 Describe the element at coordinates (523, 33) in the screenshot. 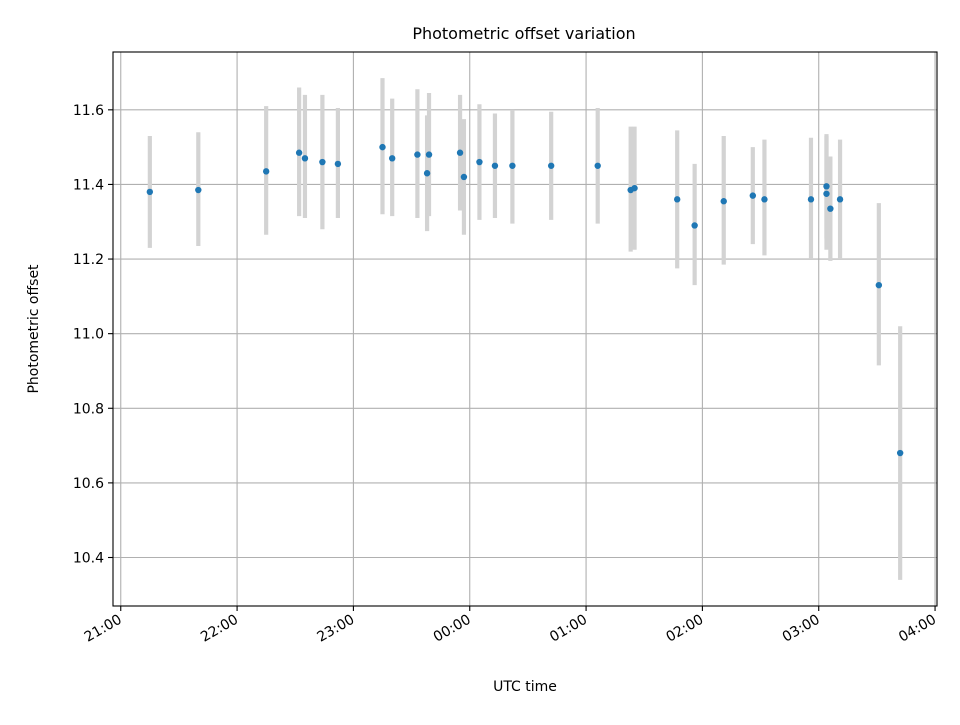

I see `chart-title: Photometric offset variation` at that location.